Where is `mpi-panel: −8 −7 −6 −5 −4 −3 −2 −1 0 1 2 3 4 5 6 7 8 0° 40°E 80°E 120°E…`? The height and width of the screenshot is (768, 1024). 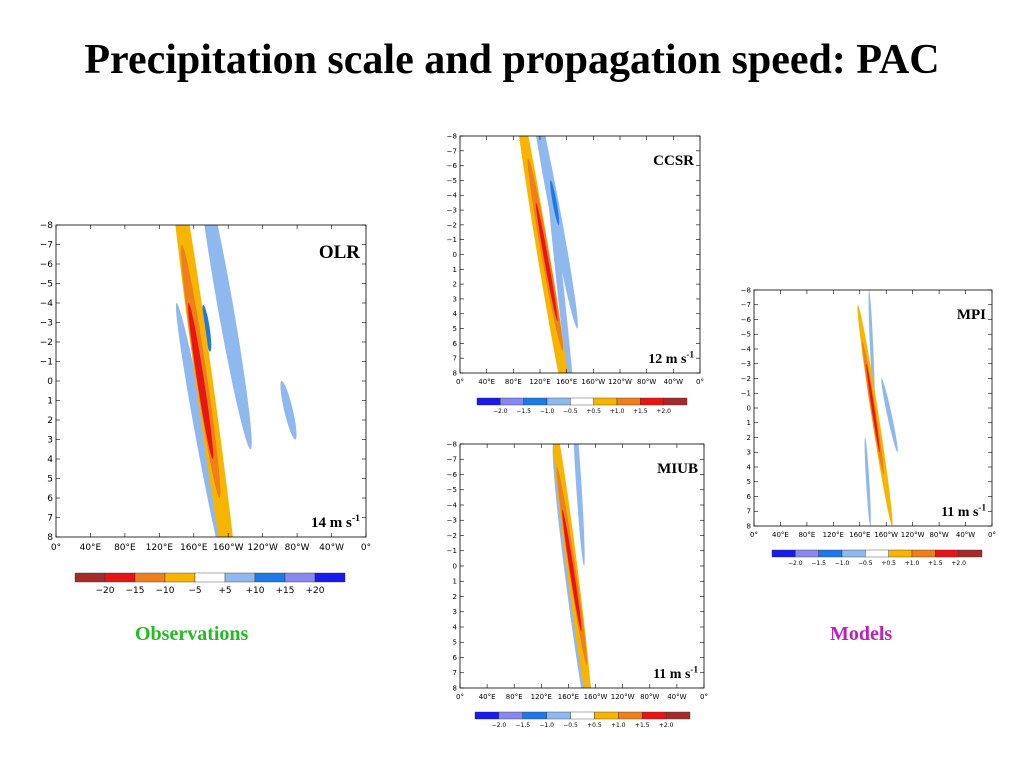 mpi-panel: −8 −7 −6 −5 −4 −3 −2 −1 0 1 2 3 4 5 6 7 8 0° 40°E 80°E 120°E… is located at coordinates (867, 428).